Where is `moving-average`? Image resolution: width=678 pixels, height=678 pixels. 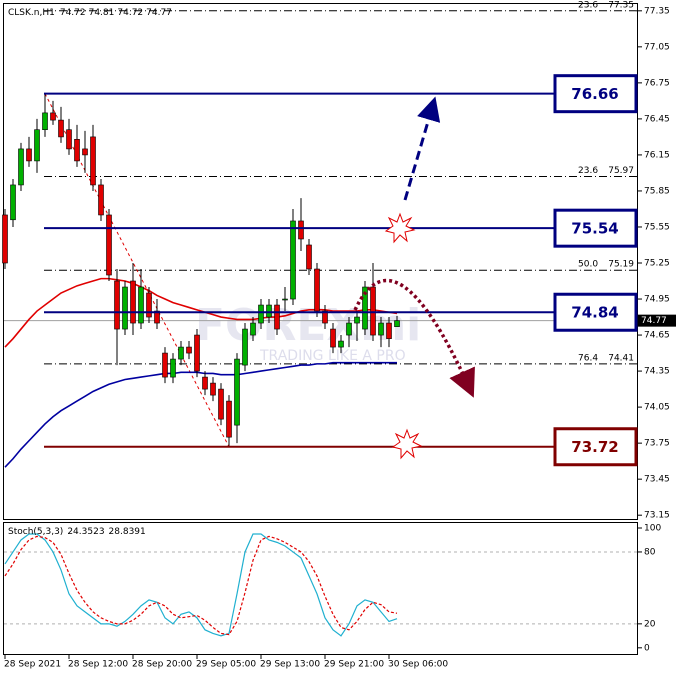 moving-average is located at coordinates (200, 414).